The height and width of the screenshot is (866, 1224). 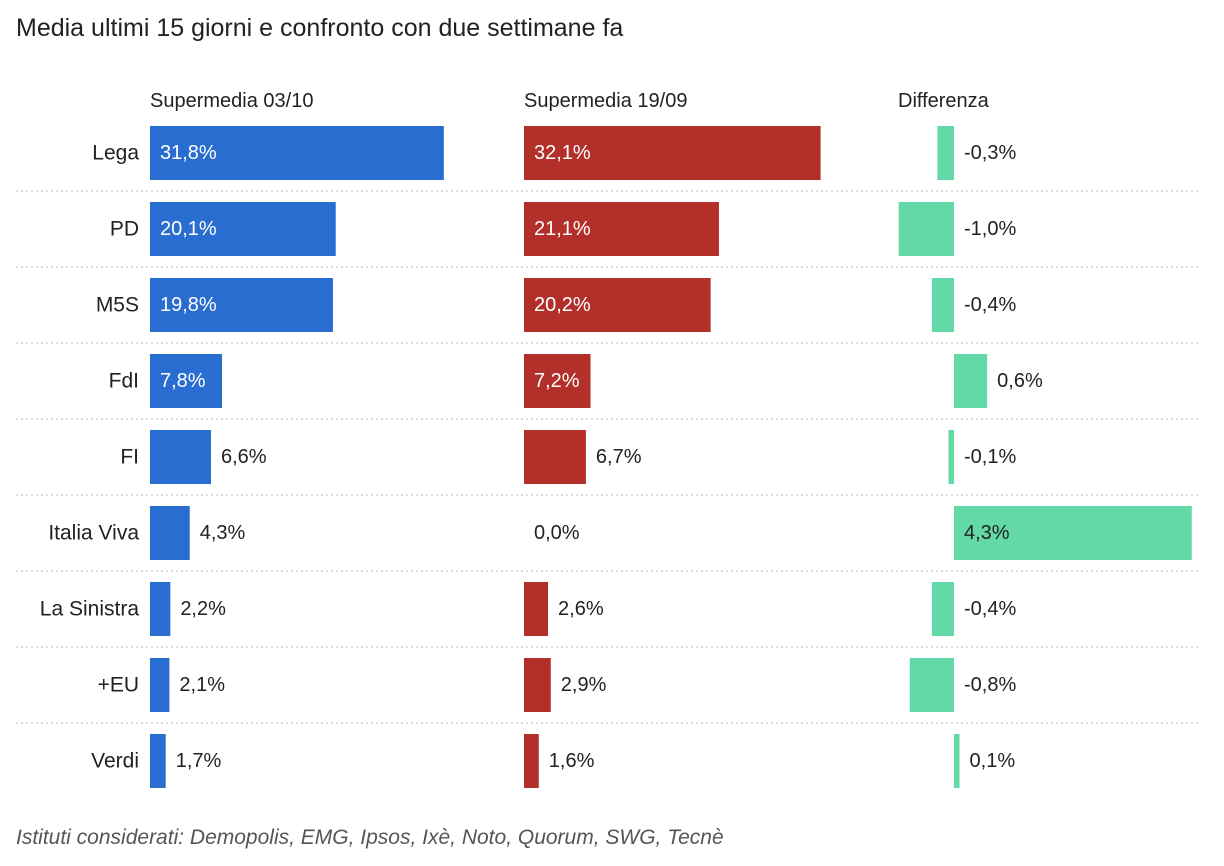 I want to click on category-label: La Sinistra, so click(x=90, y=609).